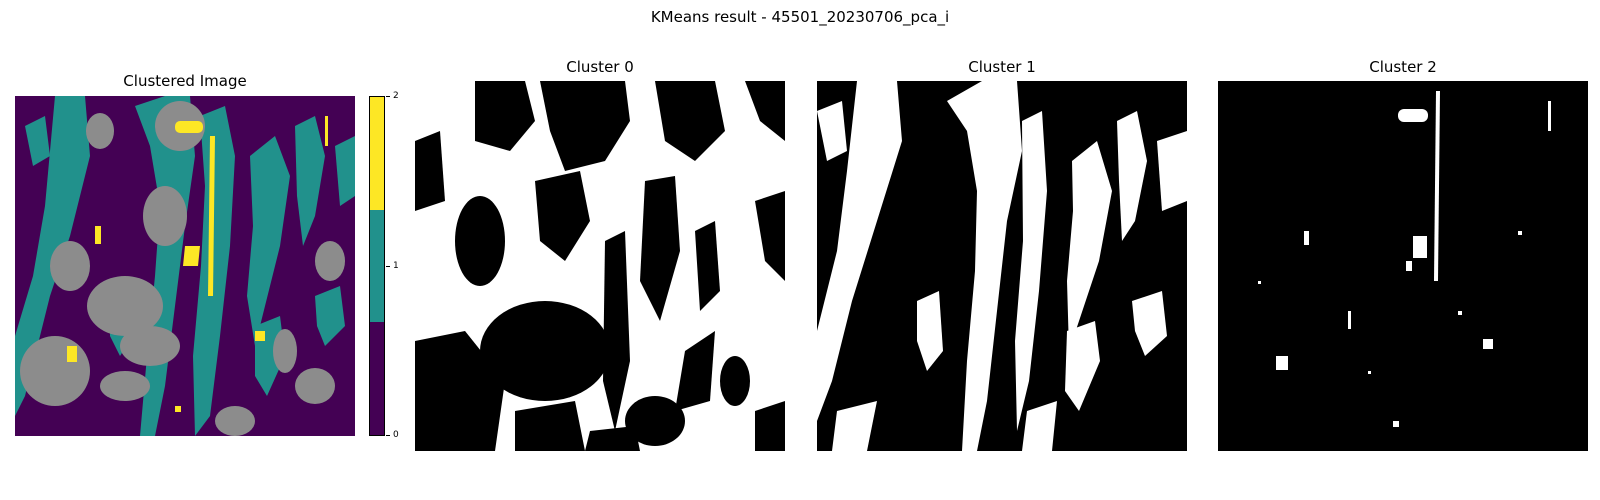  What do you see at coordinates (396, 435) in the screenshot?
I see `colorbar-ticklabel-0: 0` at bounding box center [396, 435].